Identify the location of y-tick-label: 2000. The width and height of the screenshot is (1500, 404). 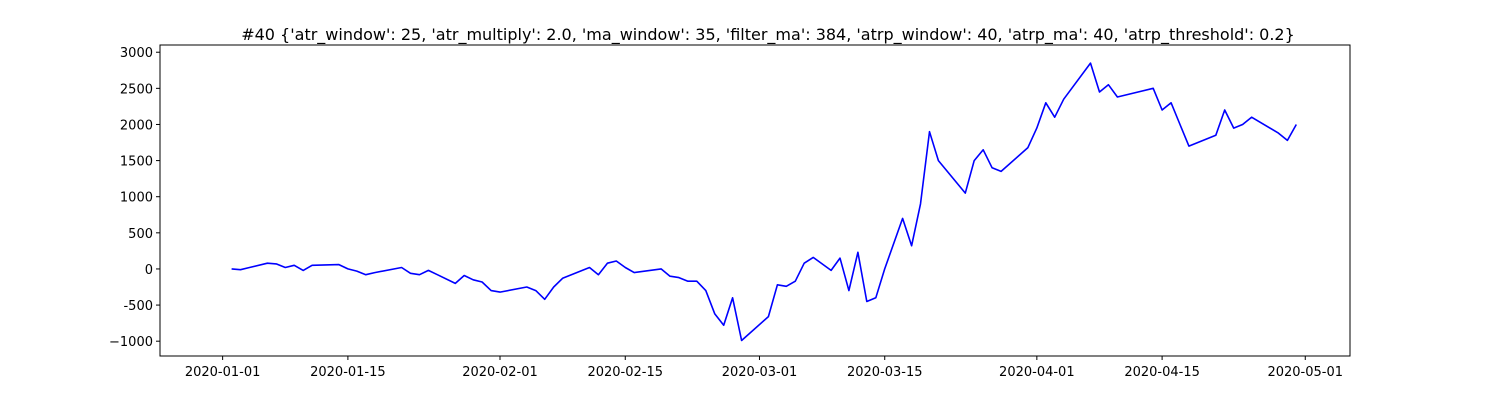
(136, 125).